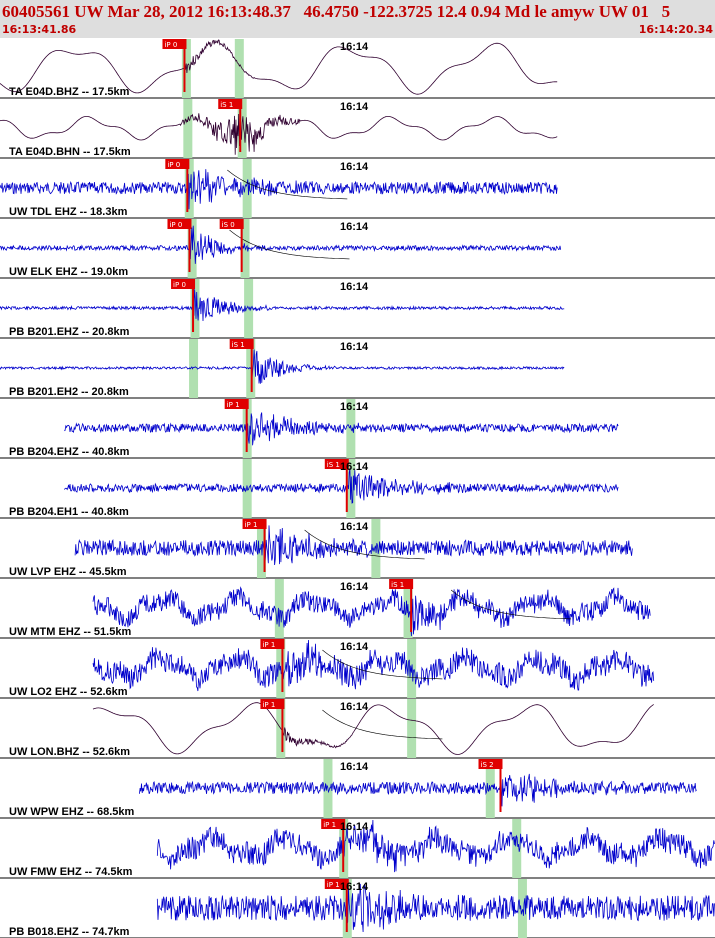 This screenshot has width=715, height=938. I want to click on trace-panel: iP 1 16:14 UW FMW EHZ -- 74.5km, so click(357, 849).